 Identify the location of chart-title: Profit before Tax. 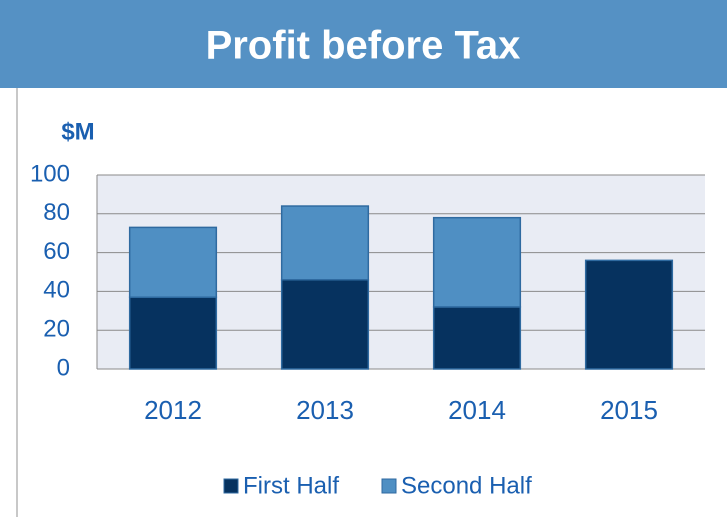
(363, 46).